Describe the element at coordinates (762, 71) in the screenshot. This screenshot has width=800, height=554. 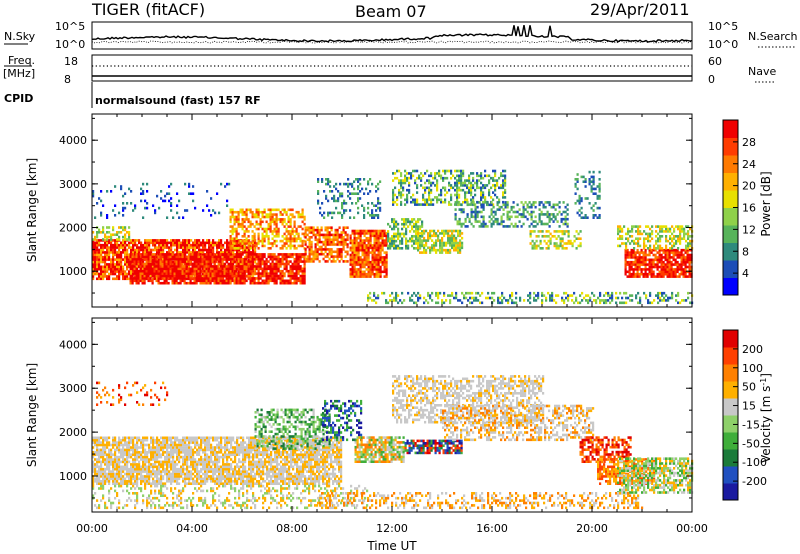
I see `nave-label: Nave` at that location.